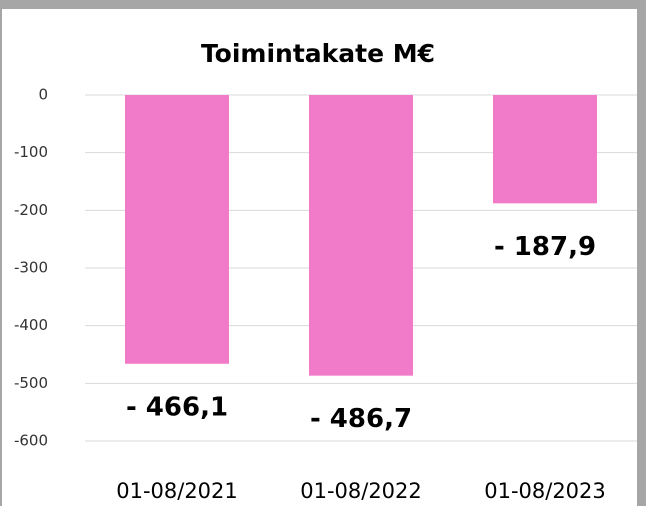 Image resolution: width=646 pixels, height=506 pixels. Describe the element at coordinates (177, 407) in the screenshot. I see `data-label: - 466,1` at that location.